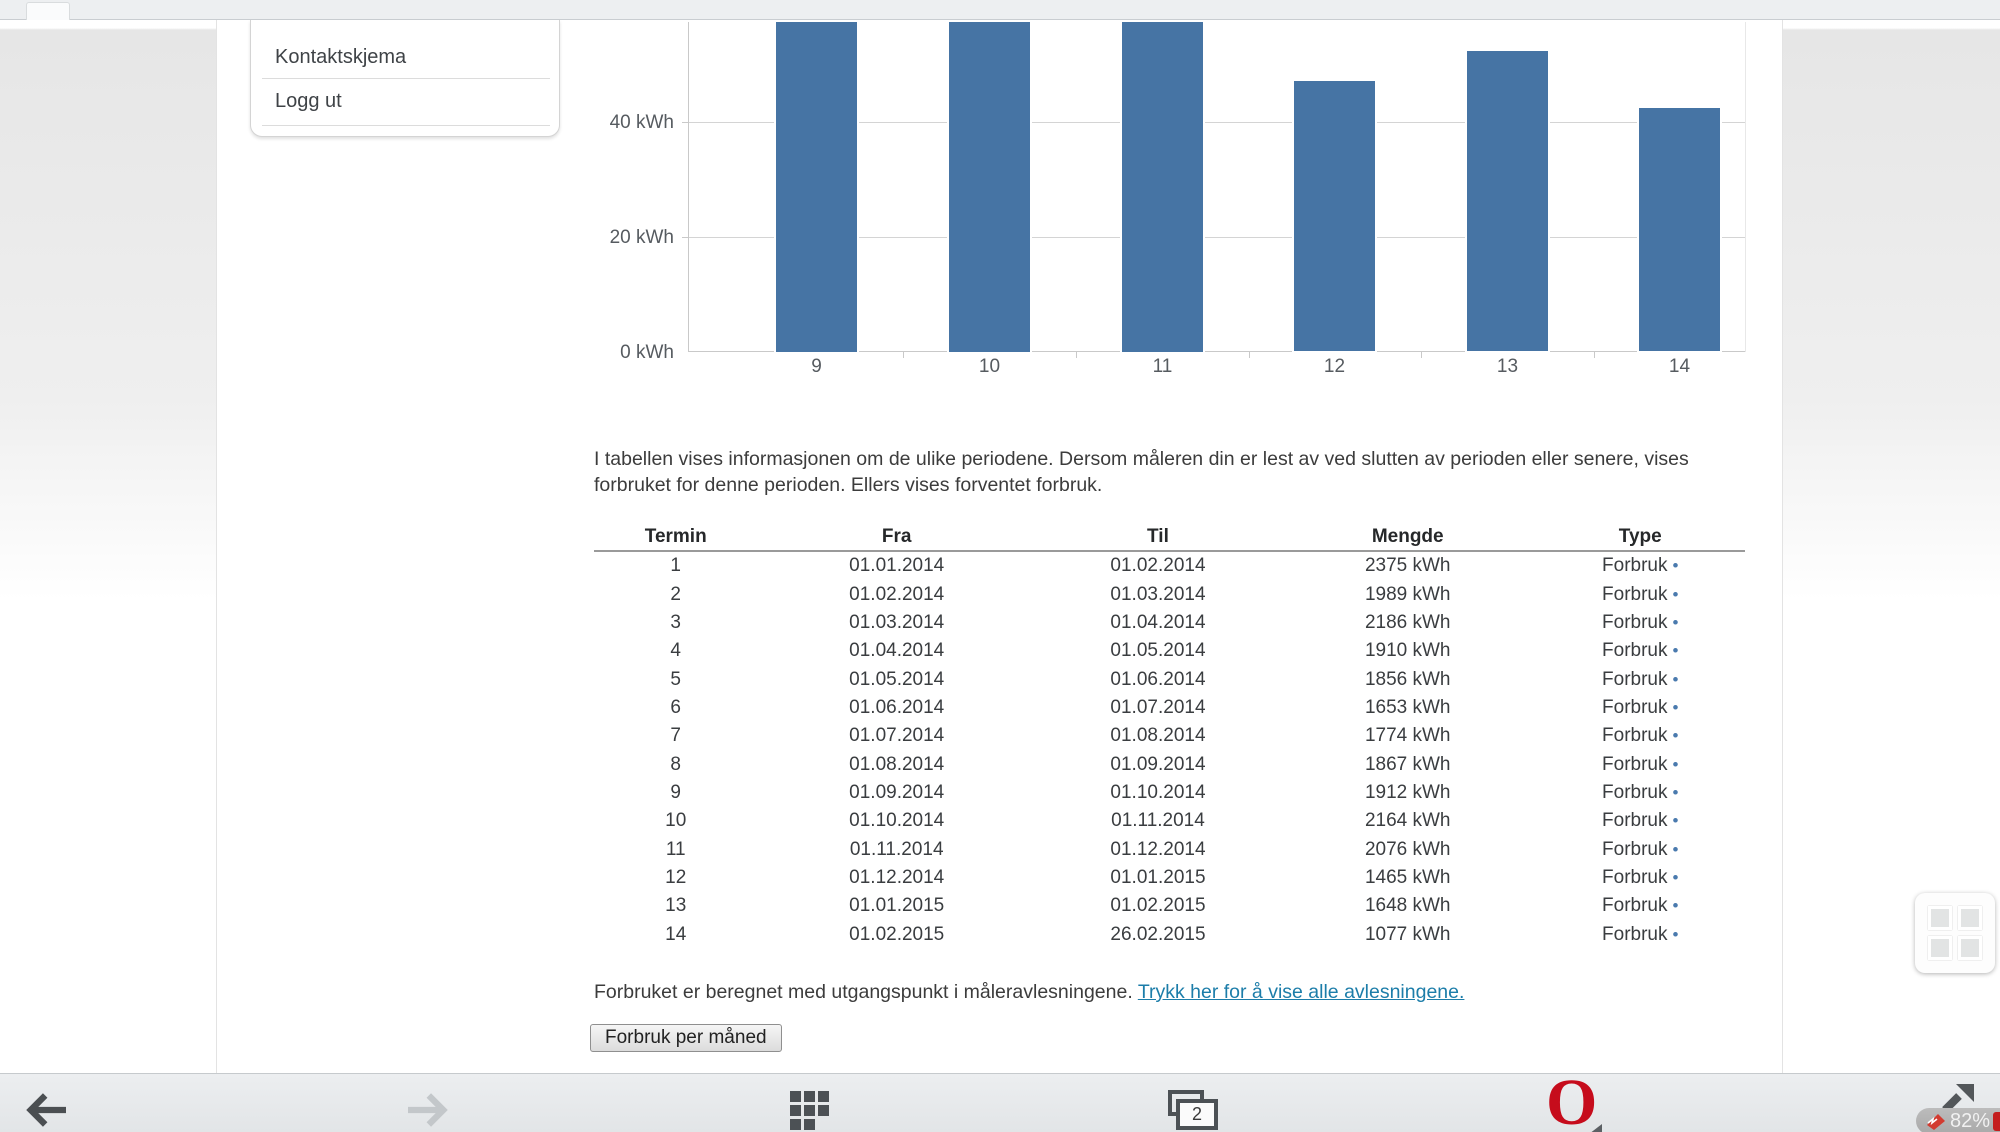  I want to click on col-header-mengde: Mengde, so click(1407, 538).